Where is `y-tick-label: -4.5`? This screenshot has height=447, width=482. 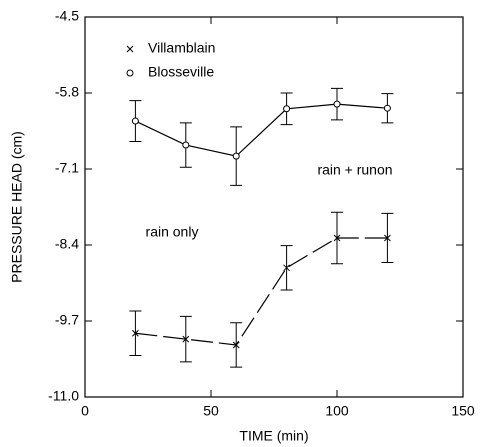
y-tick-label: -4.5 is located at coordinates (67, 16).